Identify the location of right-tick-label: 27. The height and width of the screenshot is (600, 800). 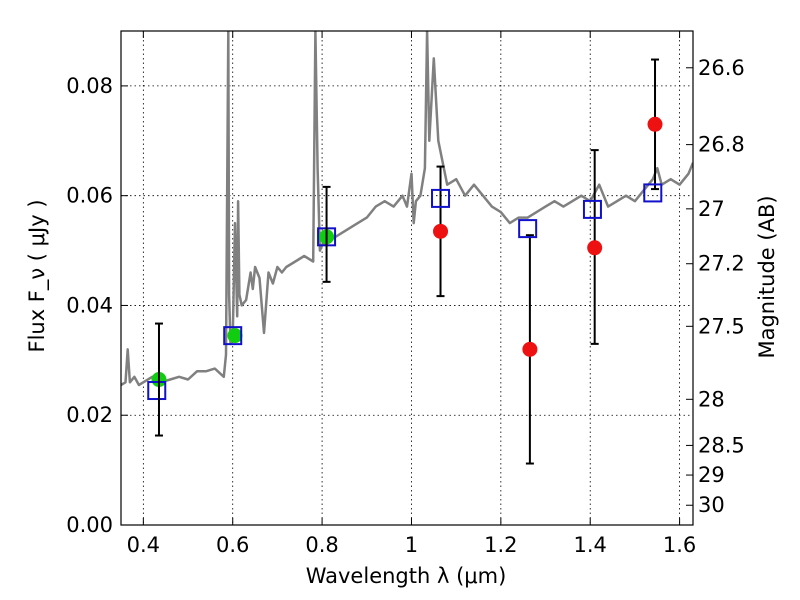
(711, 209).